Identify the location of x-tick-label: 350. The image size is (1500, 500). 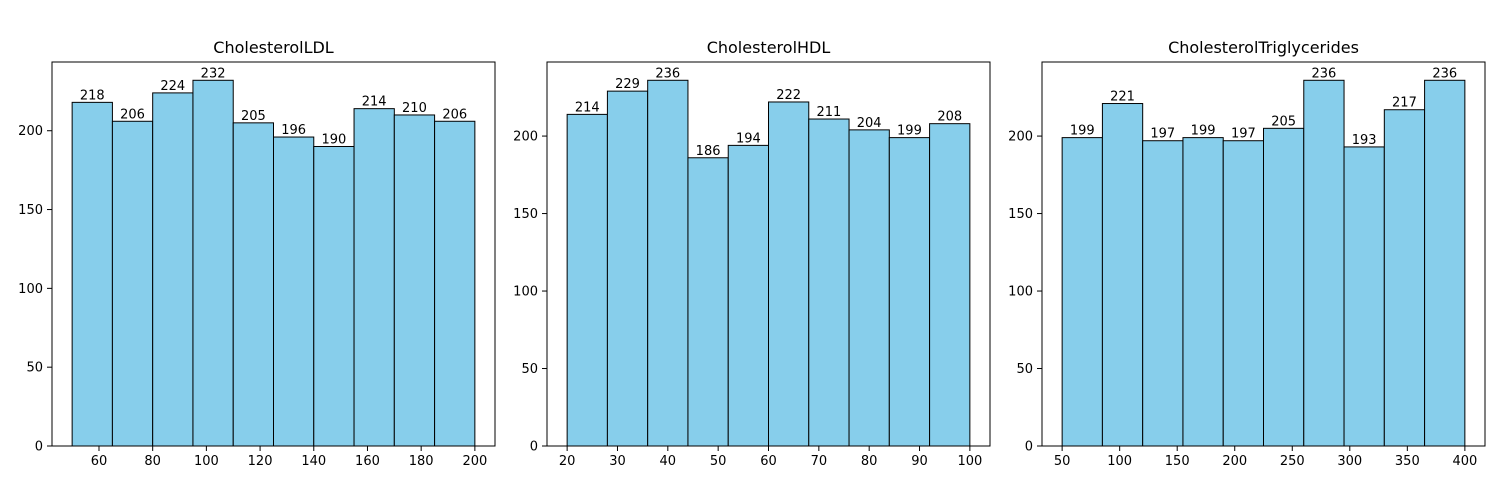
(1407, 461).